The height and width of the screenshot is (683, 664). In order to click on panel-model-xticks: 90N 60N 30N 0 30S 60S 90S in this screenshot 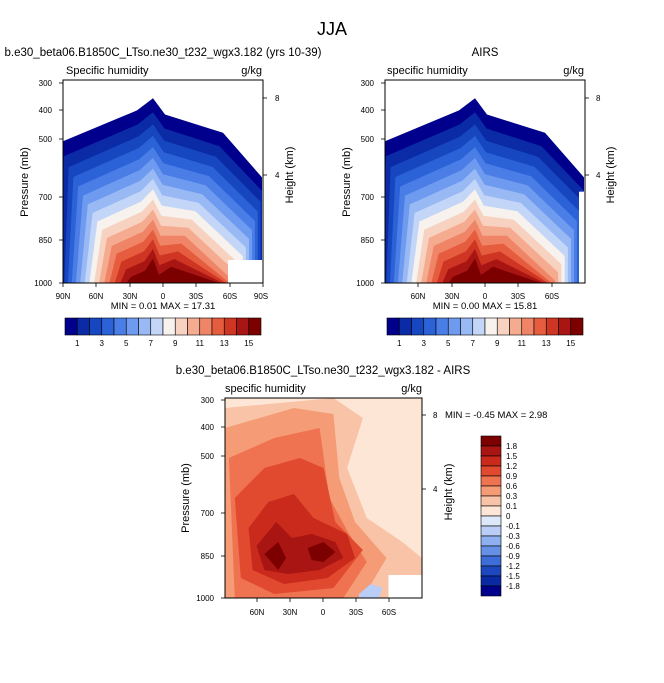, I will do `click(162, 296)`.